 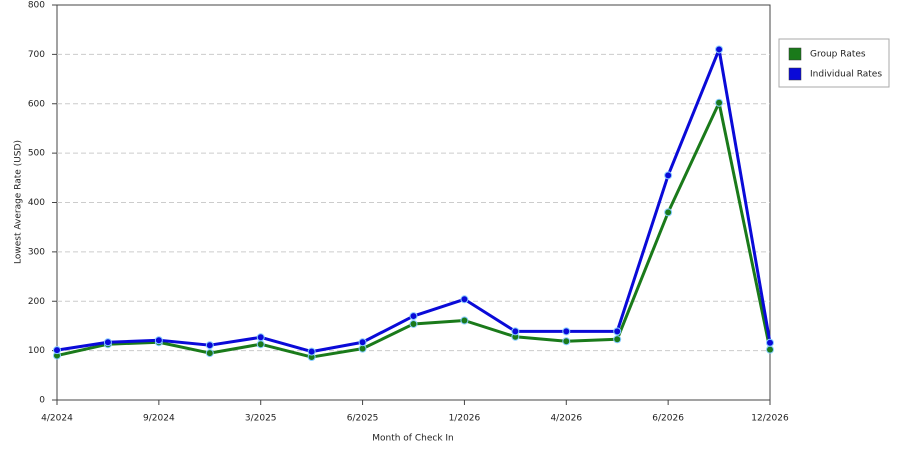 What do you see at coordinates (36, 351) in the screenshot?
I see `y-tick-label: 100` at bounding box center [36, 351].